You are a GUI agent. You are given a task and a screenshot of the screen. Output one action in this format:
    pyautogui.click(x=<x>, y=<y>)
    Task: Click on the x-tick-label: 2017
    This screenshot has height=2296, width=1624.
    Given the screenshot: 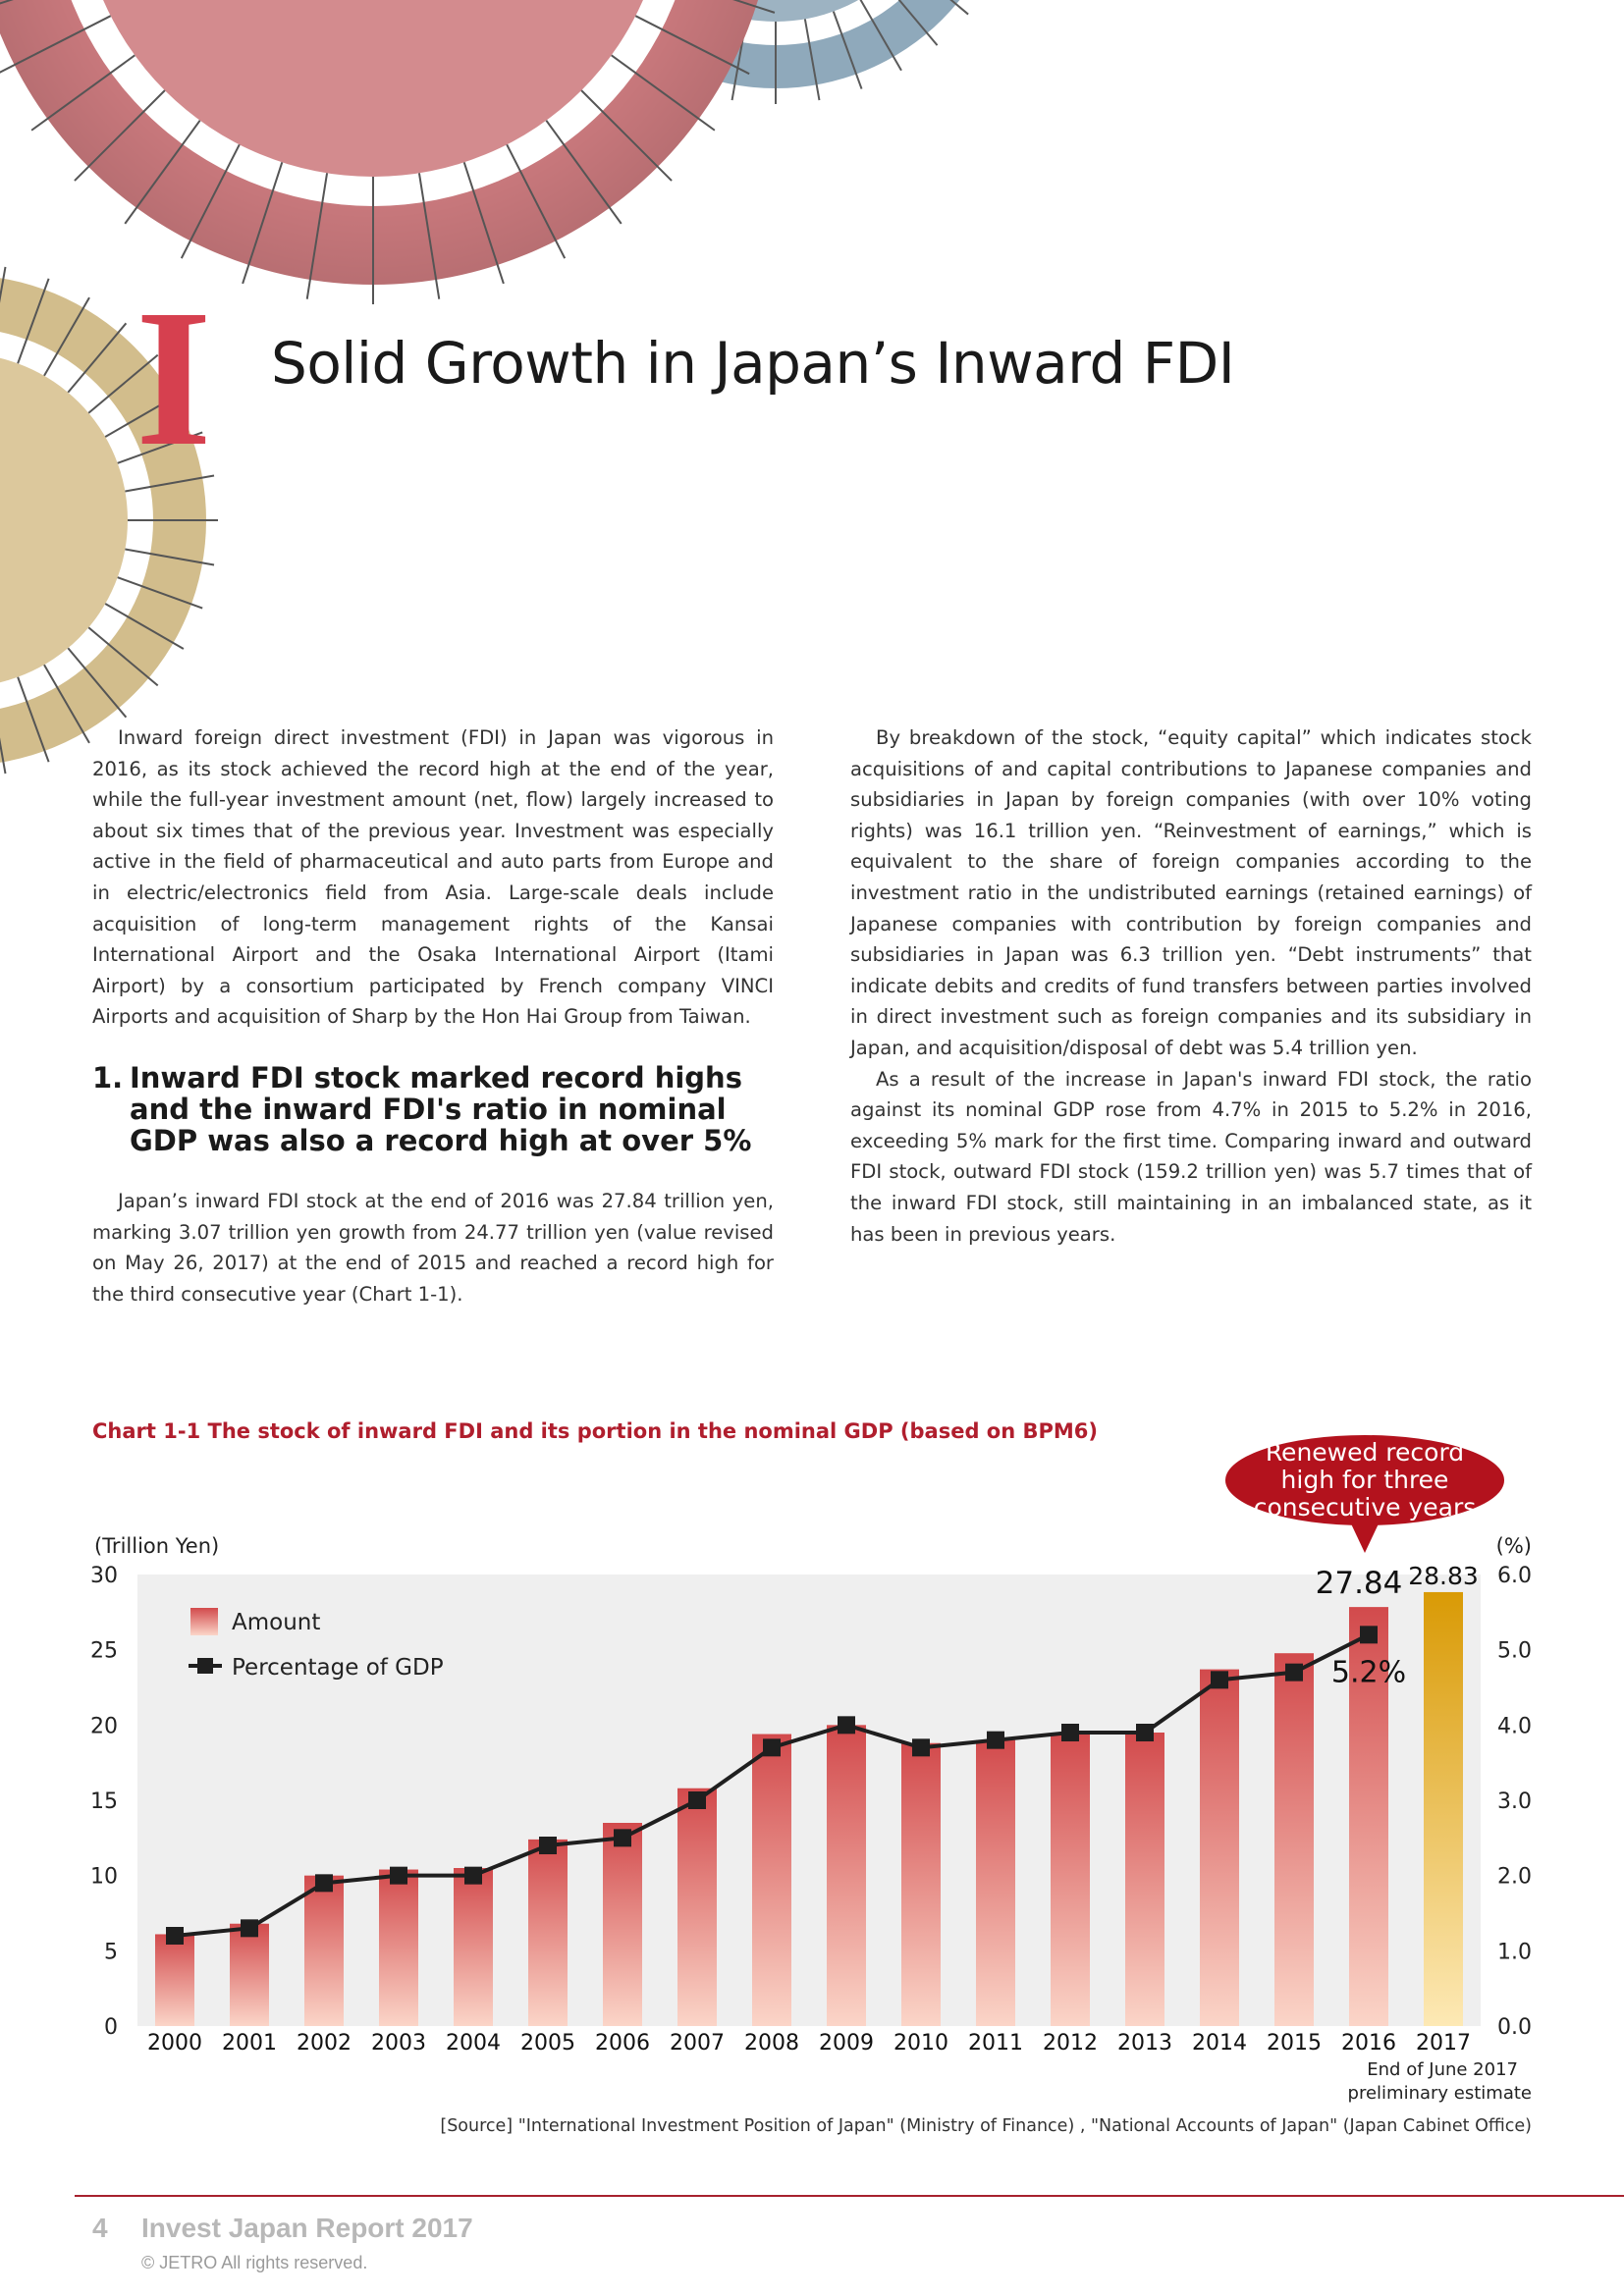 What is the action you would take?
    pyautogui.click(x=1443, y=2044)
    